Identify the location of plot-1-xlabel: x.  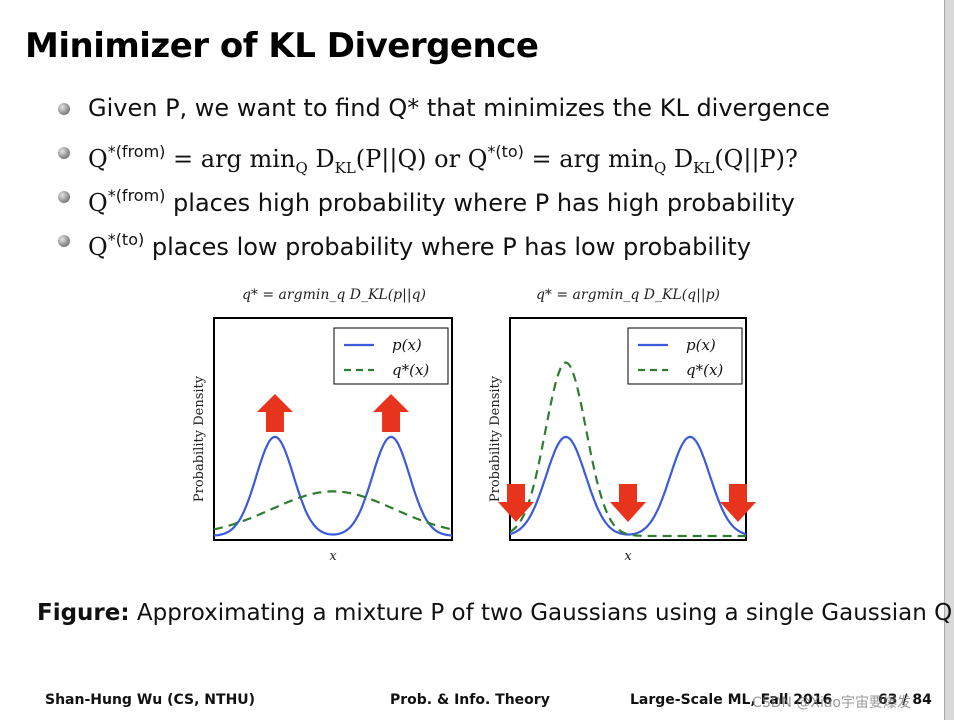
(333, 556).